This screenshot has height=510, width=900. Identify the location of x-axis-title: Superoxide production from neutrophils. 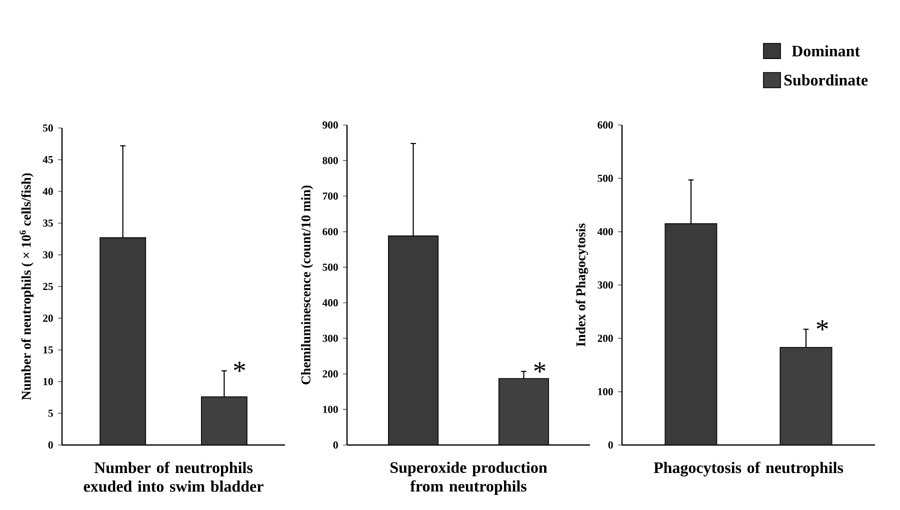
(469, 478).